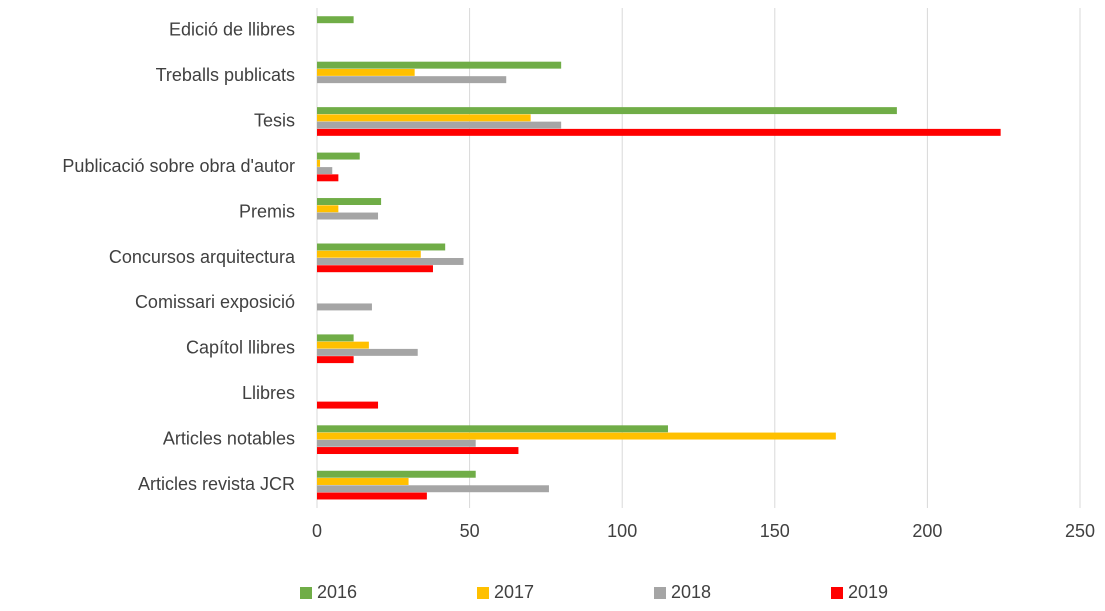  I want to click on x-tick-label: 250, so click(1080, 531).